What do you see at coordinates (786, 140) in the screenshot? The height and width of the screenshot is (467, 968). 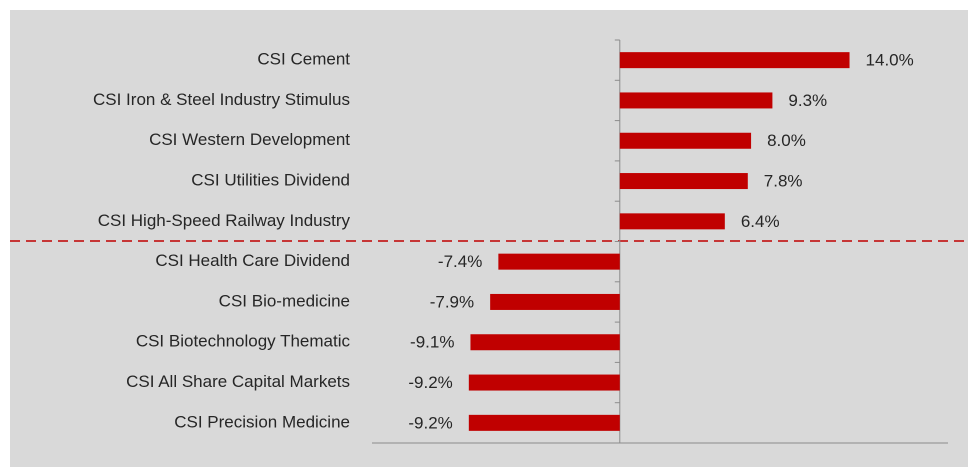 I see `value-label: 8.0%` at bounding box center [786, 140].